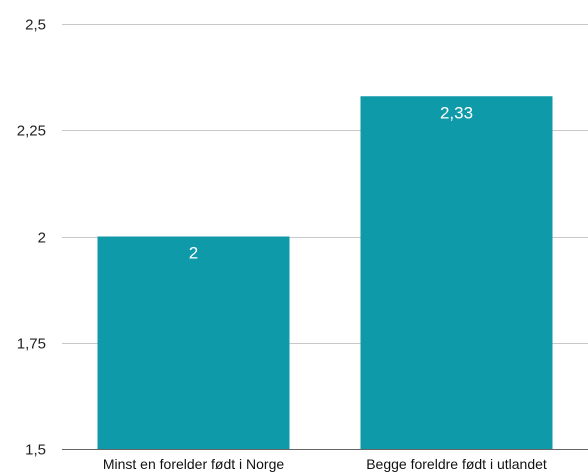 This screenshot has height=474, width=588. What do you see at coordinates (456, 112) in the screenshot?
I see `bar-value-label: 2,33` at bounding box center [456, 112].